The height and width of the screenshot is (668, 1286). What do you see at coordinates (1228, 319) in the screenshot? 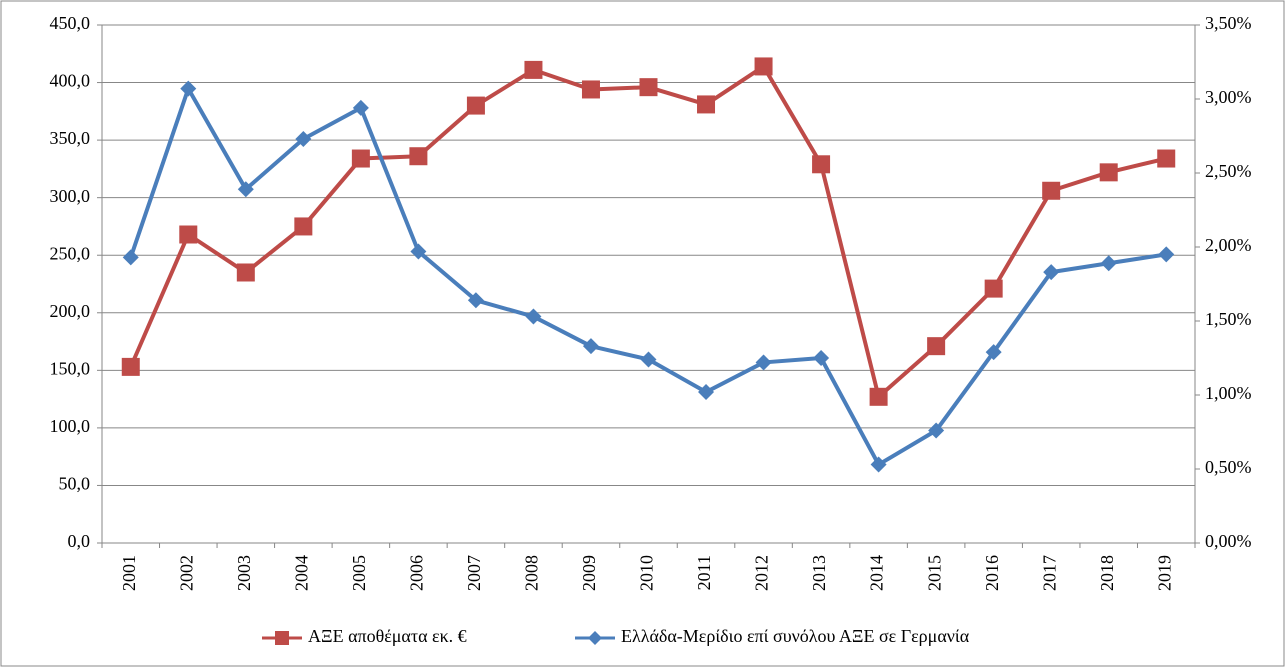
I see `y2-tick-label: 1,50%` at bounding box center [1228, 319].